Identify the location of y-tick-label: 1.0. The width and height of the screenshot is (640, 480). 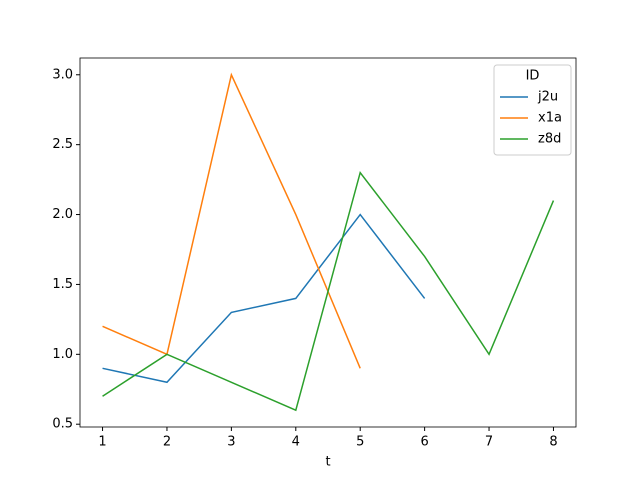
(62, 354).